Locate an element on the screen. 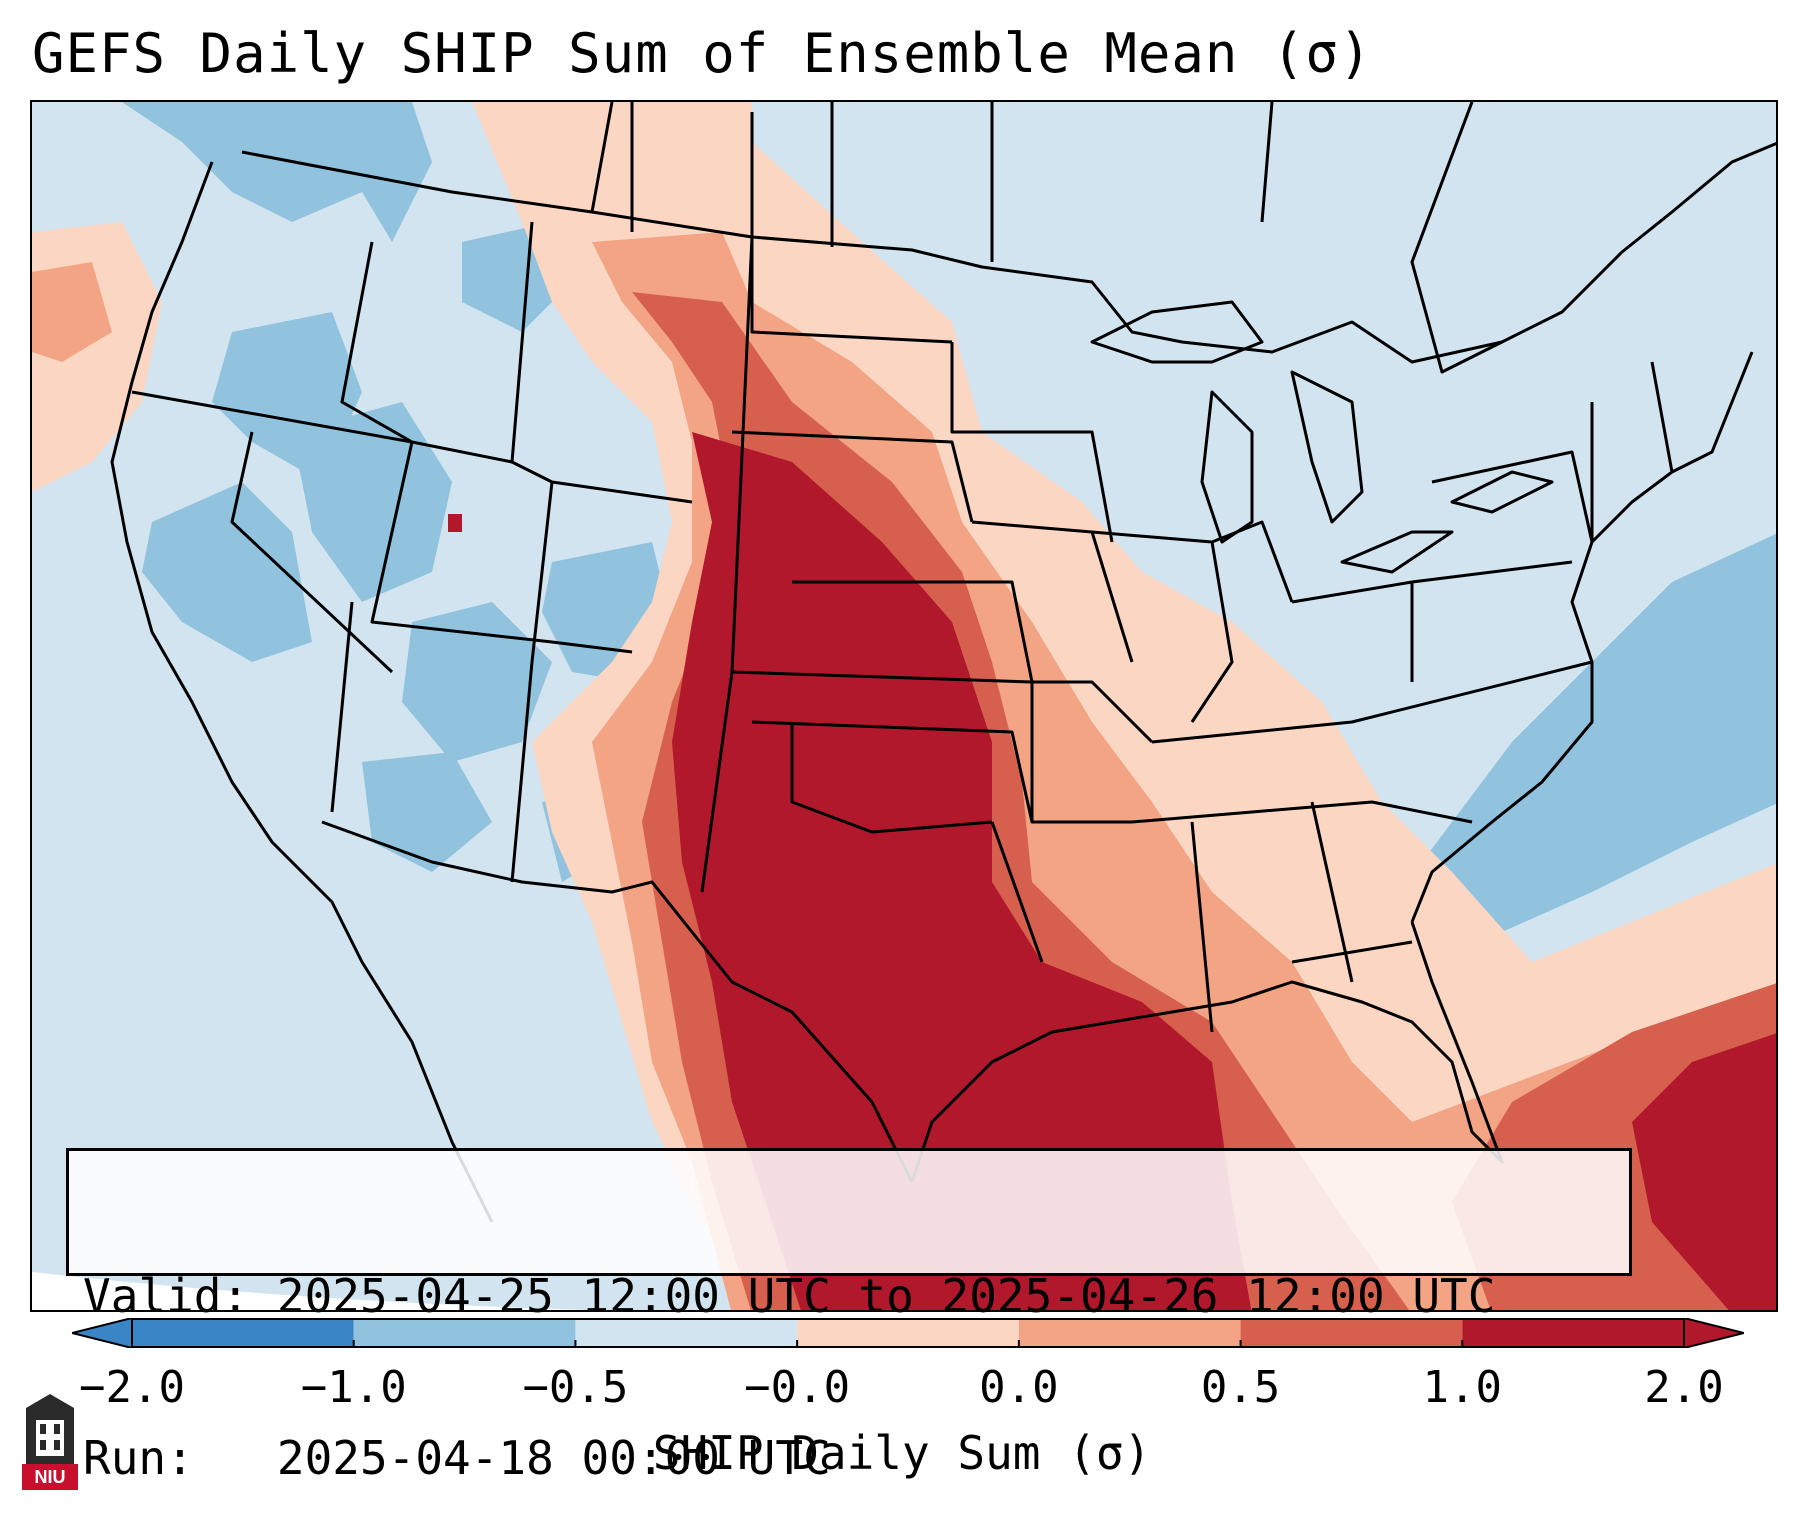 This screenshot has height=1539, width=1803. colorbar-tick-label: 2.0 is located at coordinates (1684, 1387).